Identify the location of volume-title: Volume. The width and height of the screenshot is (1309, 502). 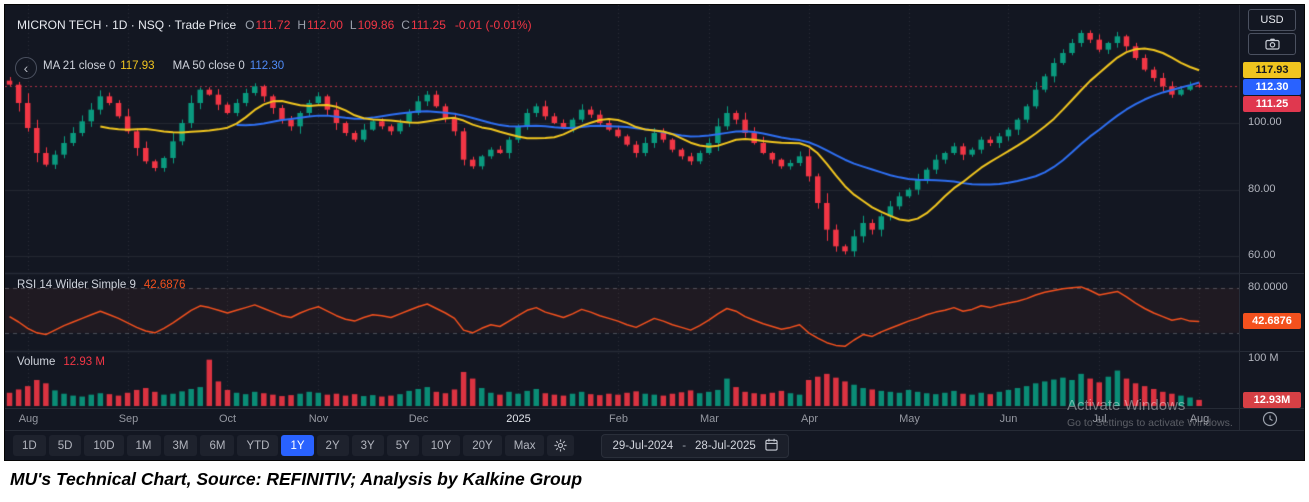
(36, 362).